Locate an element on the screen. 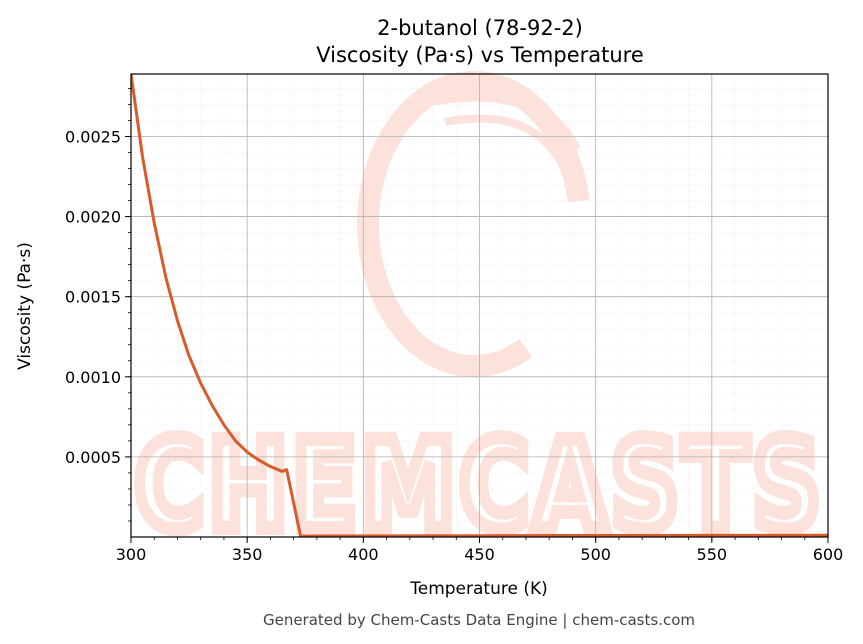  x-tick-label: 550 is located at coordinates (712, 554).